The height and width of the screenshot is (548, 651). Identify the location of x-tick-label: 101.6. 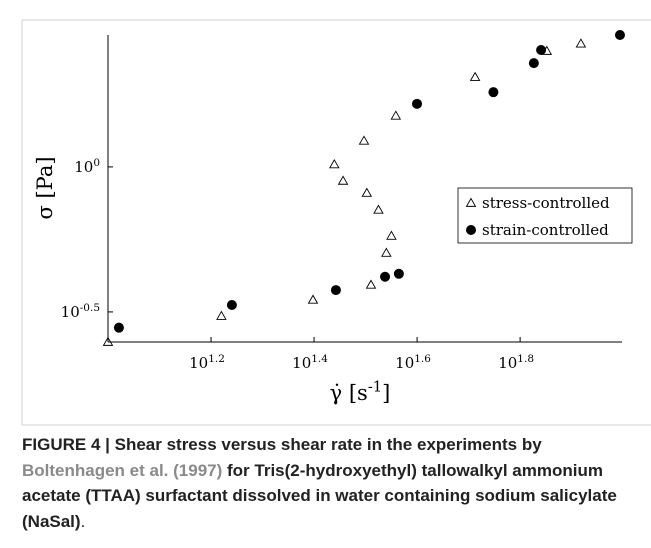
(413, 362).